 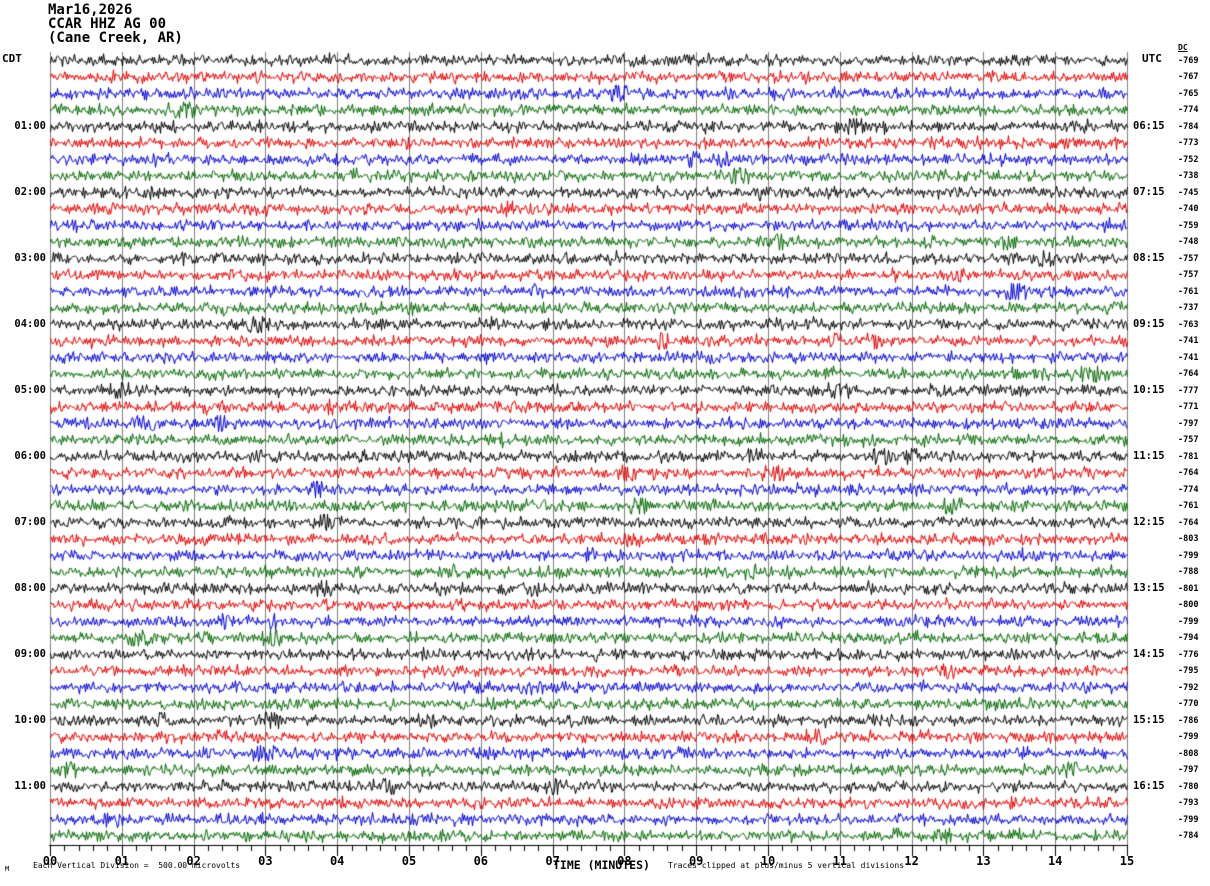 I want to click on dc-offset-value: -745, so click(x=1188, y=192).